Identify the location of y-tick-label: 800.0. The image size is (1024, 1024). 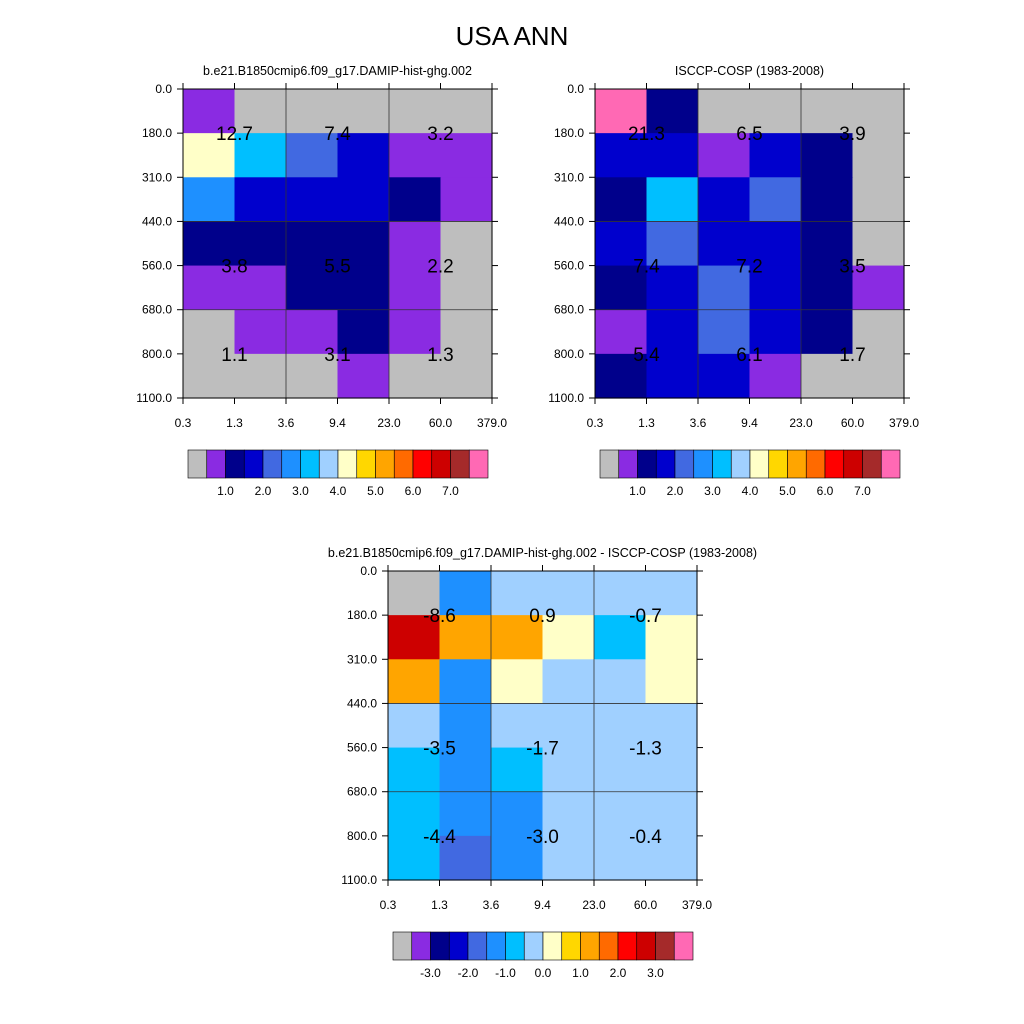
(569, 354).